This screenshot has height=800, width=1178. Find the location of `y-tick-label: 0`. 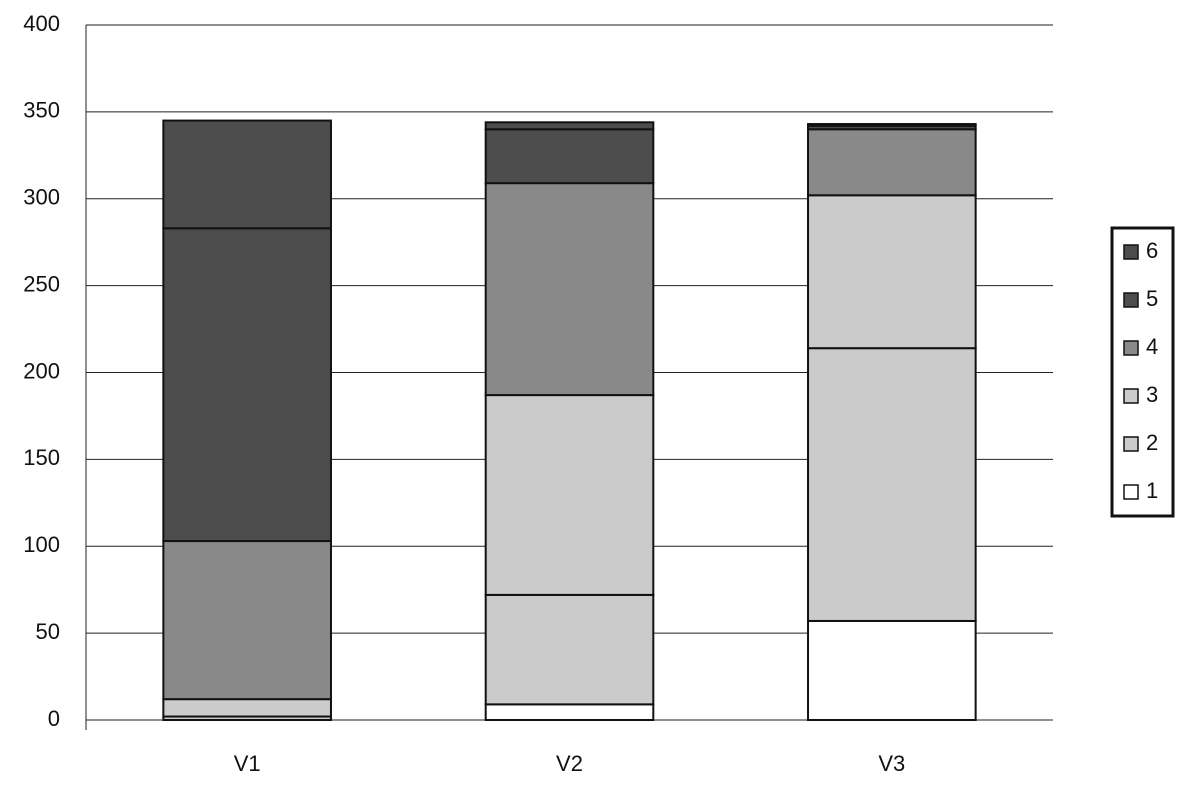

y-tick-label: 0 is located at coordinates (54, 718).